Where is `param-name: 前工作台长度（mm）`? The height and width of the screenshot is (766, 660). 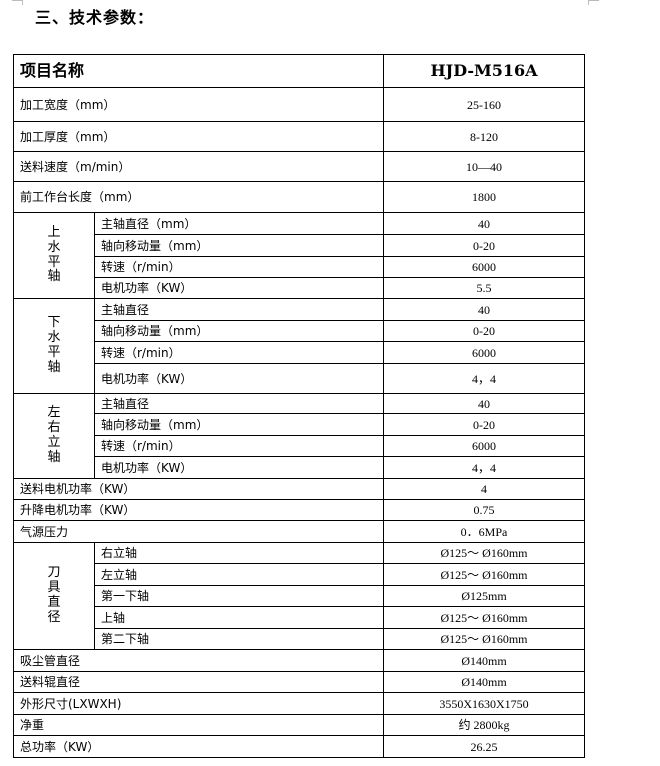 param-name: 前工作台长度（mm） is located at coordinates (198, 197).